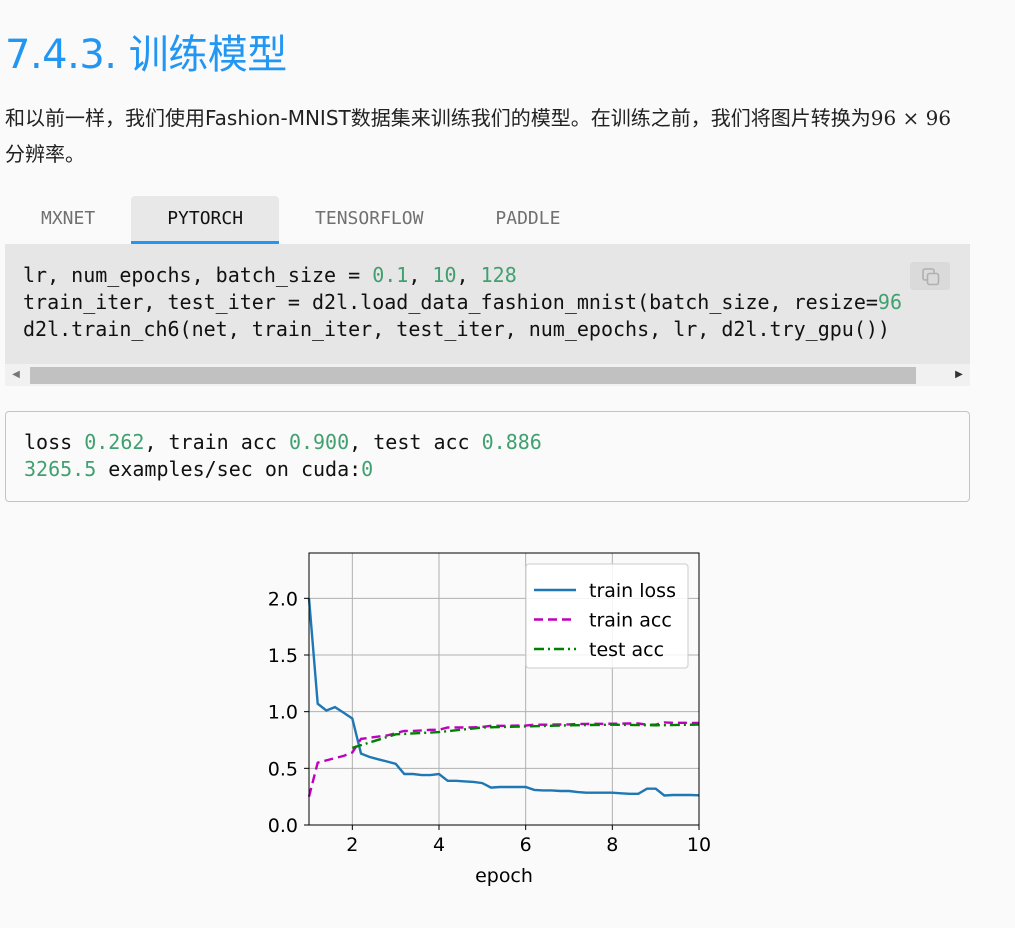  I want to click on output-loss-value: 0.262, so click(114, 442).